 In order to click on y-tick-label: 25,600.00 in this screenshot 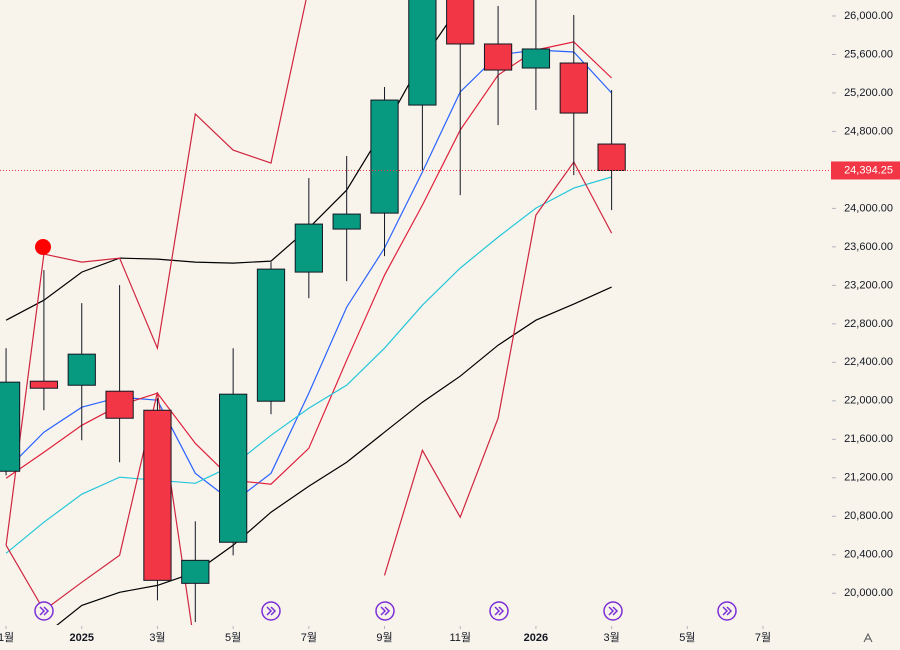, I will do `click(868, 54)`.